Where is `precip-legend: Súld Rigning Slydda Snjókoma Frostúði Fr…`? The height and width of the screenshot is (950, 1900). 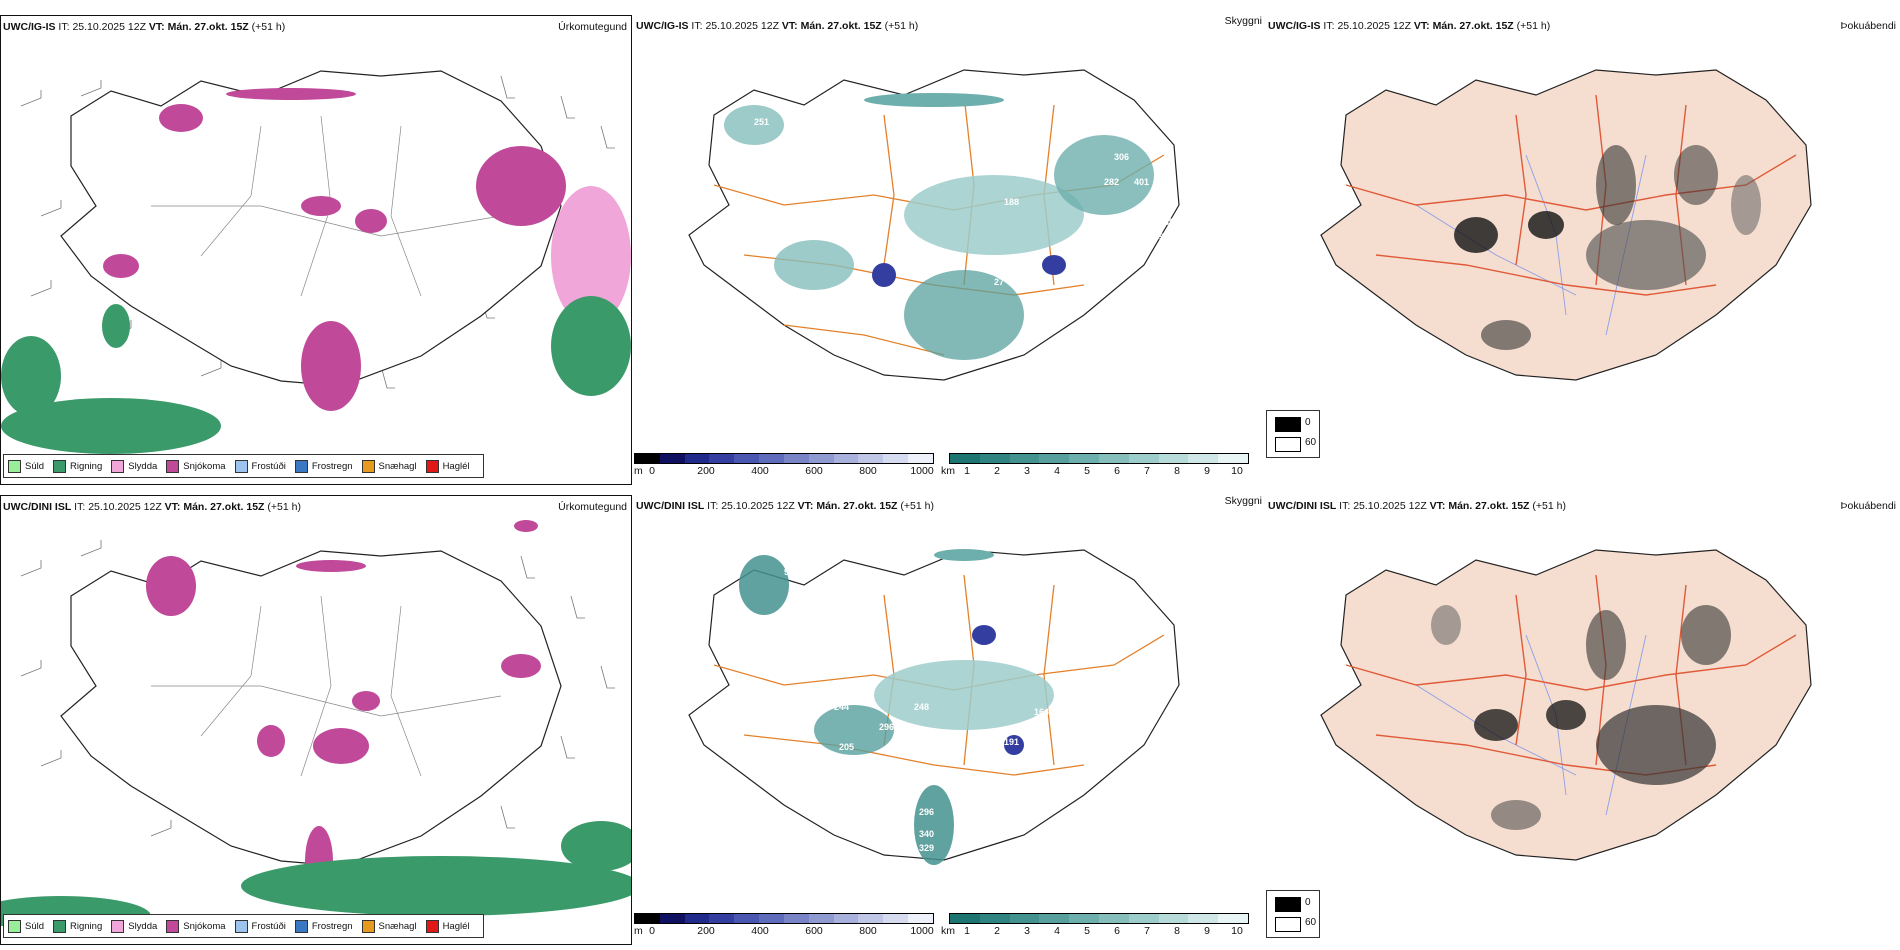
precip-legend: Súld Rigning Slydda Snjókoma Frostúði Fr… is located at coordinates (243, 926).